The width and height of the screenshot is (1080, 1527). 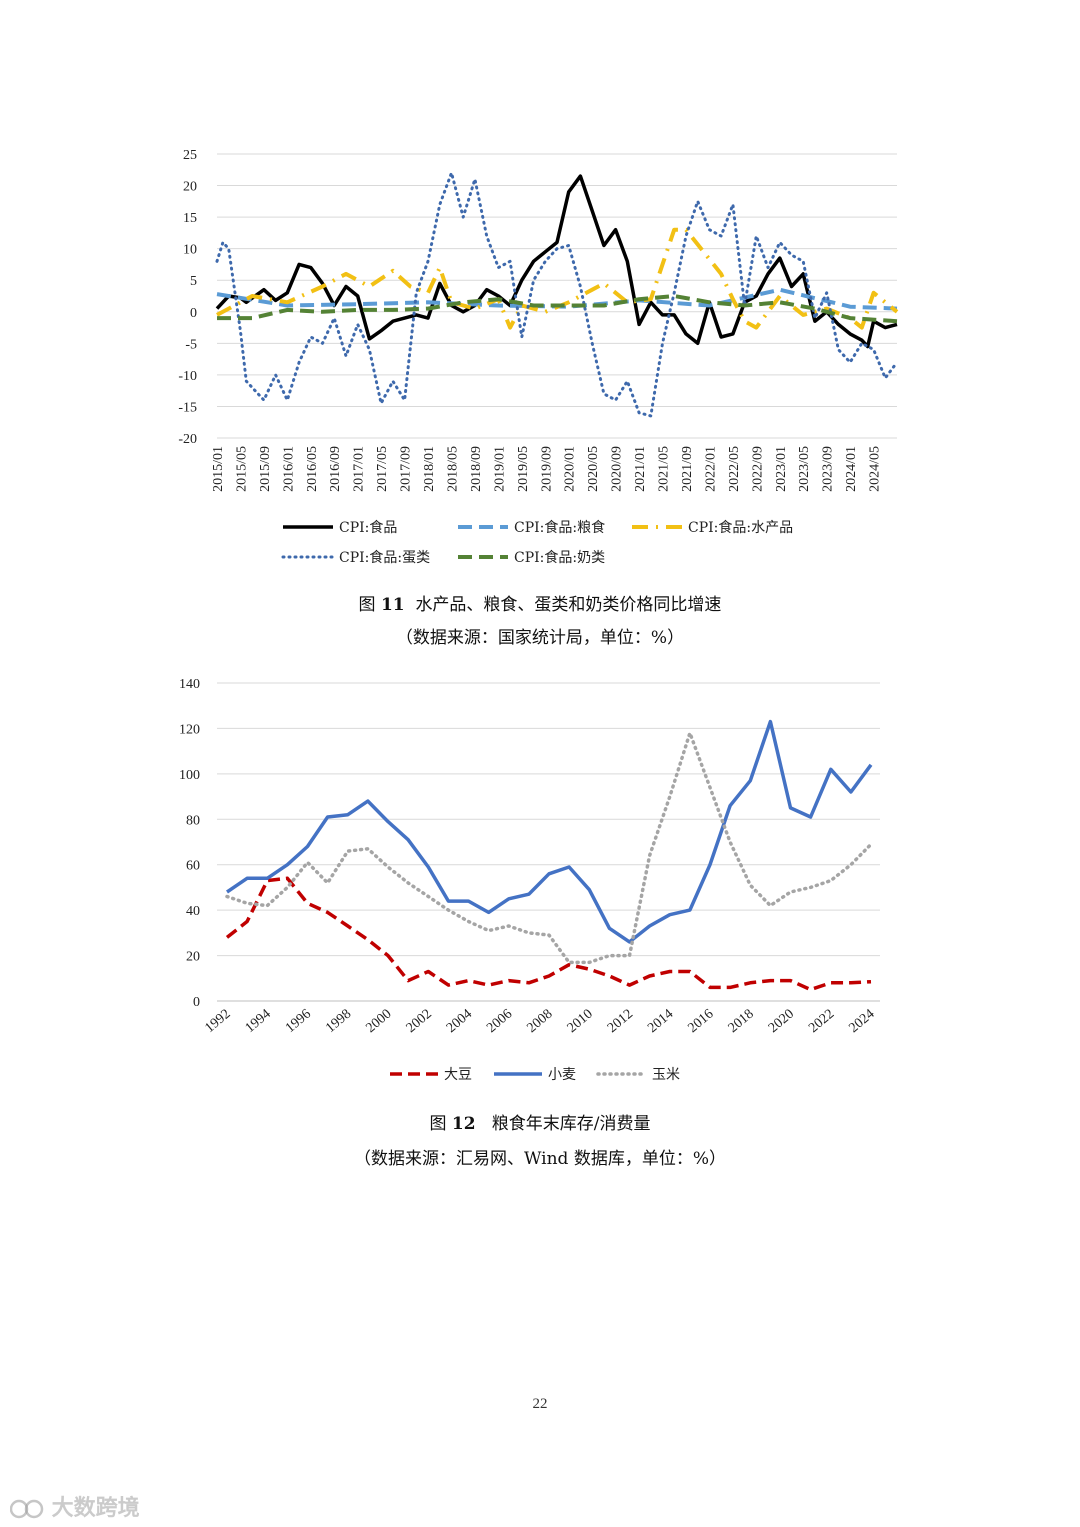 I want to click on x-tick-label: 2020, so click(x=781, y=1021).